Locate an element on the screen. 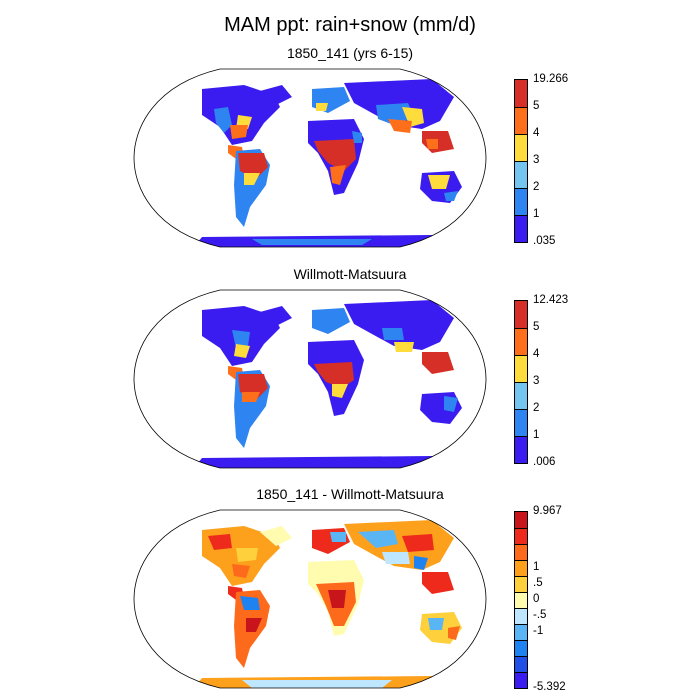 The width and height of the screenshot is (700, 700). panel-2-colorbar is located at coordinates (521, 382).